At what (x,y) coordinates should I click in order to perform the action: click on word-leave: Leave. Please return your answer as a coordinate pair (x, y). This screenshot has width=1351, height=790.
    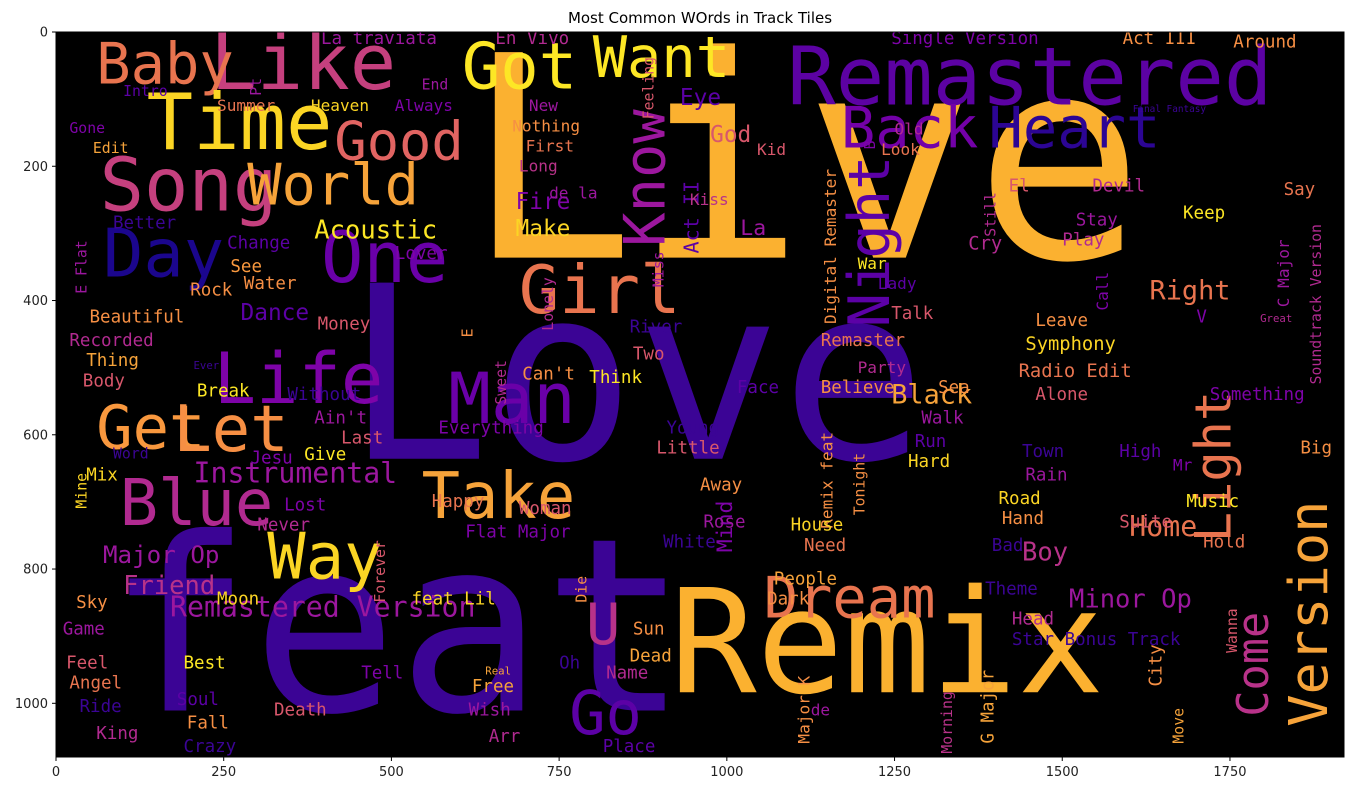
    Looking at the image, I should click on (1061, 321).